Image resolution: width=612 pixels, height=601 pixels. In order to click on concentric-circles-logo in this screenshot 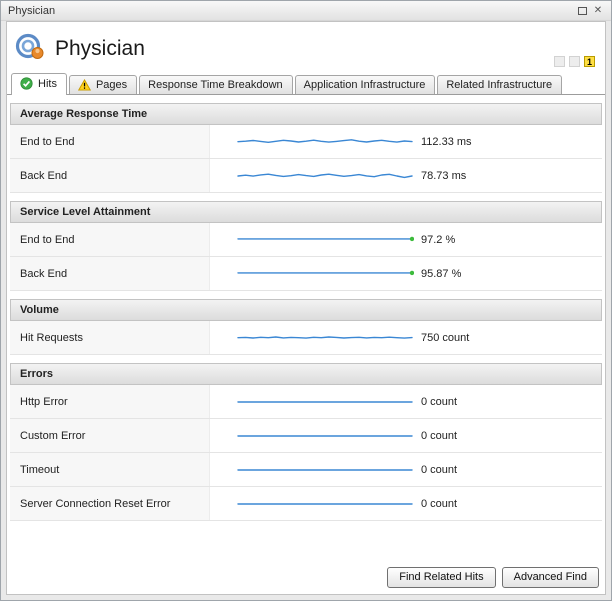, I will do `click(31, 49)`.